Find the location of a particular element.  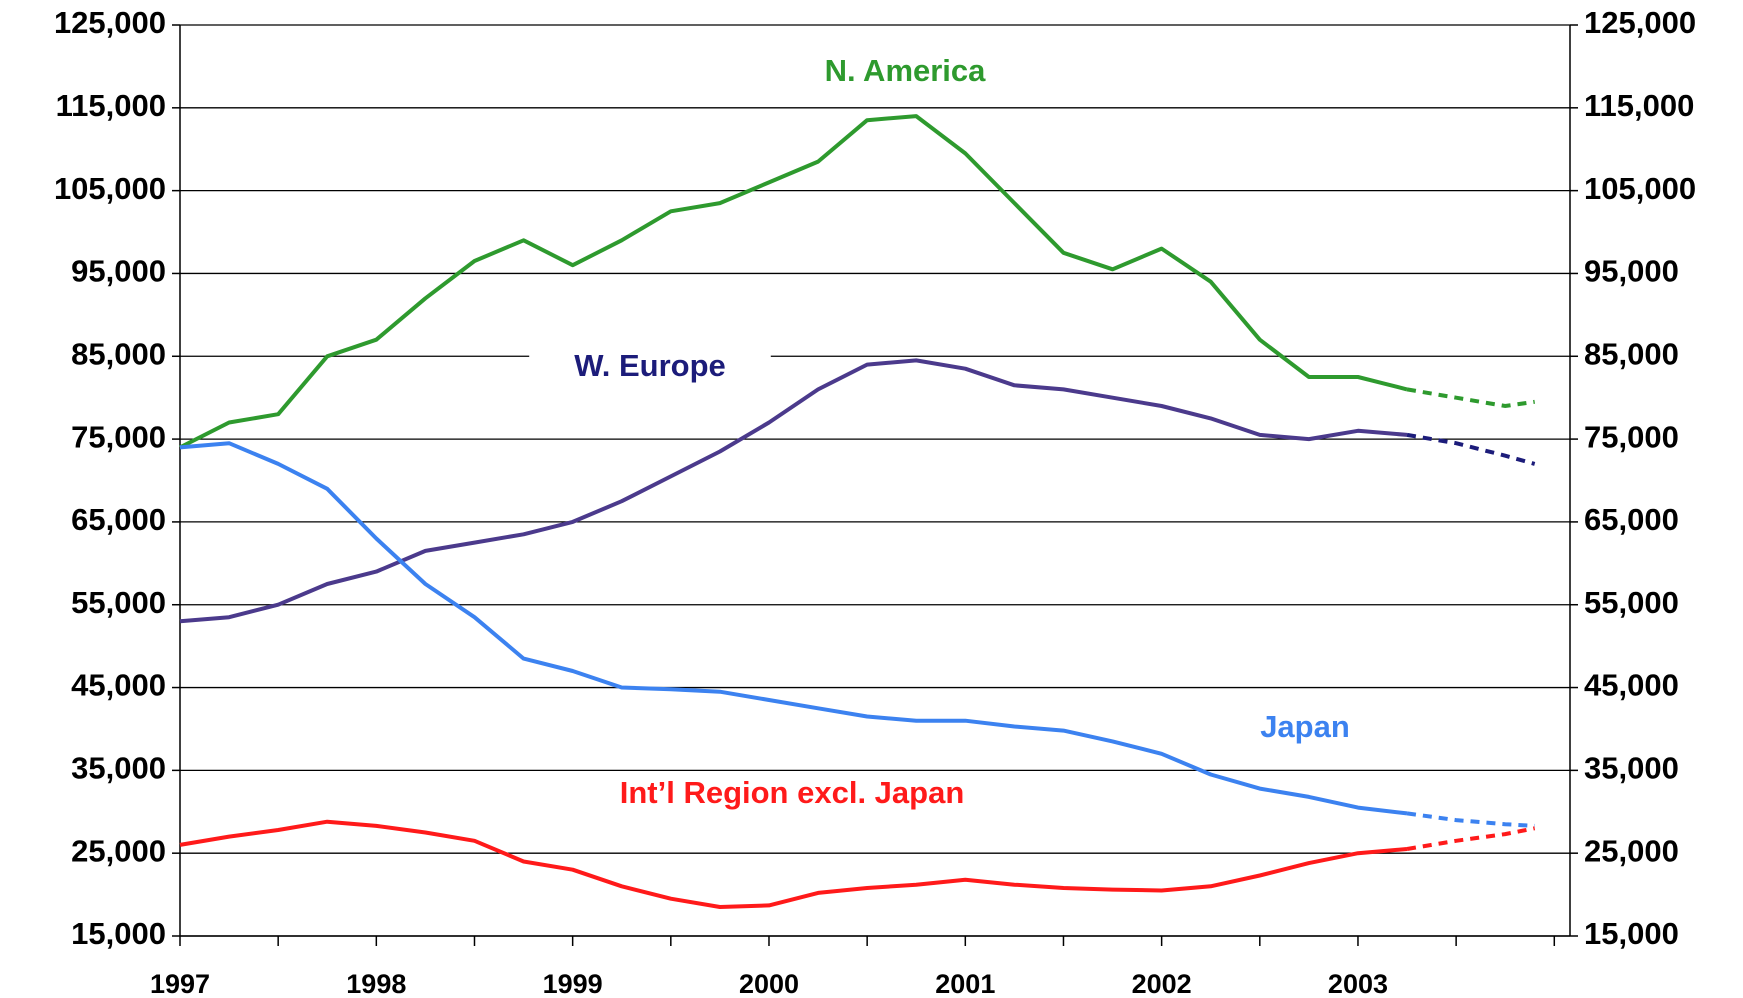

y-tick-label: 65,000 is located at coordinates (118, 519).